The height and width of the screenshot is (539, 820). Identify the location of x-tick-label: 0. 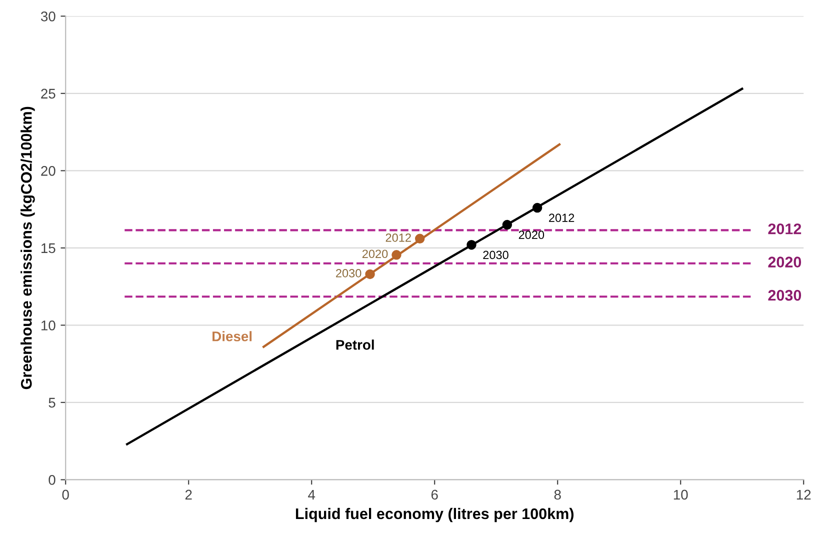
(65, 495).